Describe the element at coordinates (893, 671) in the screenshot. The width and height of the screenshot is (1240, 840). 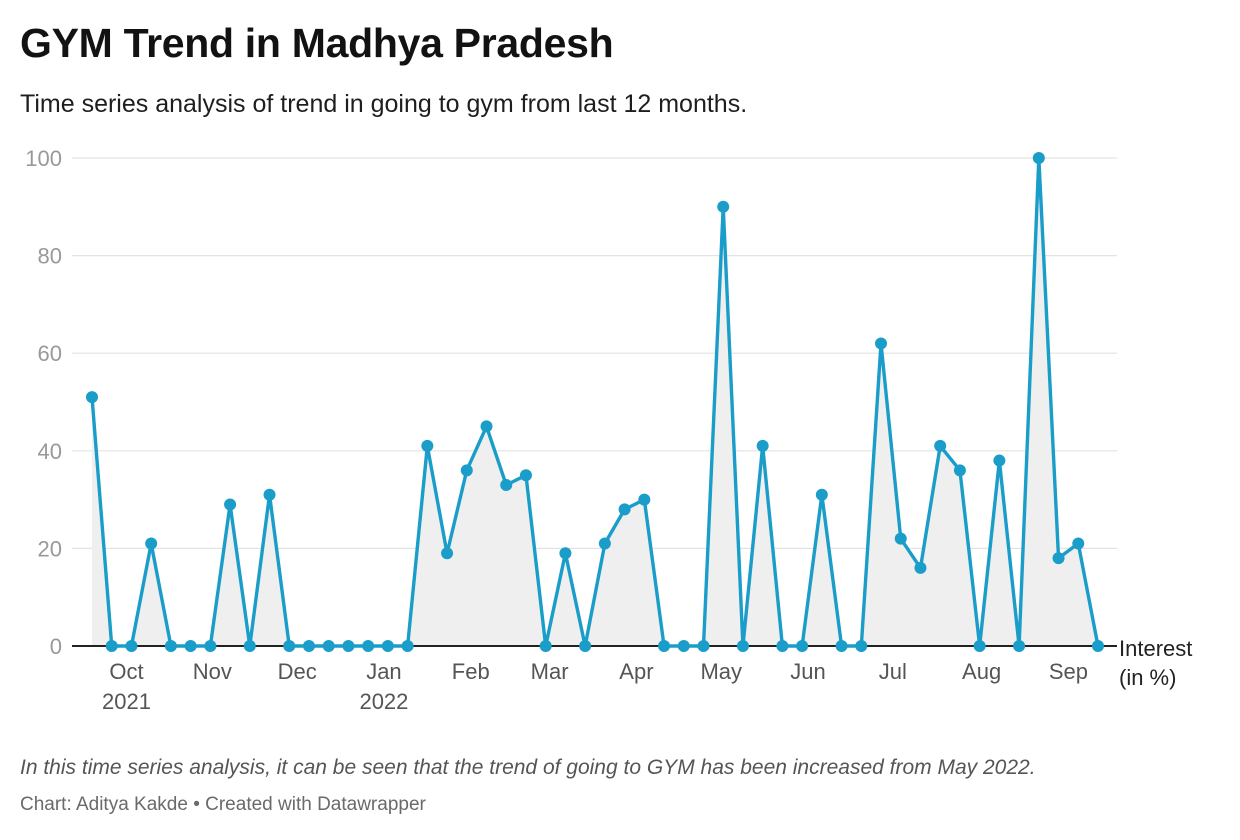
I see `x-tick-label-jul: Jul` at that location.